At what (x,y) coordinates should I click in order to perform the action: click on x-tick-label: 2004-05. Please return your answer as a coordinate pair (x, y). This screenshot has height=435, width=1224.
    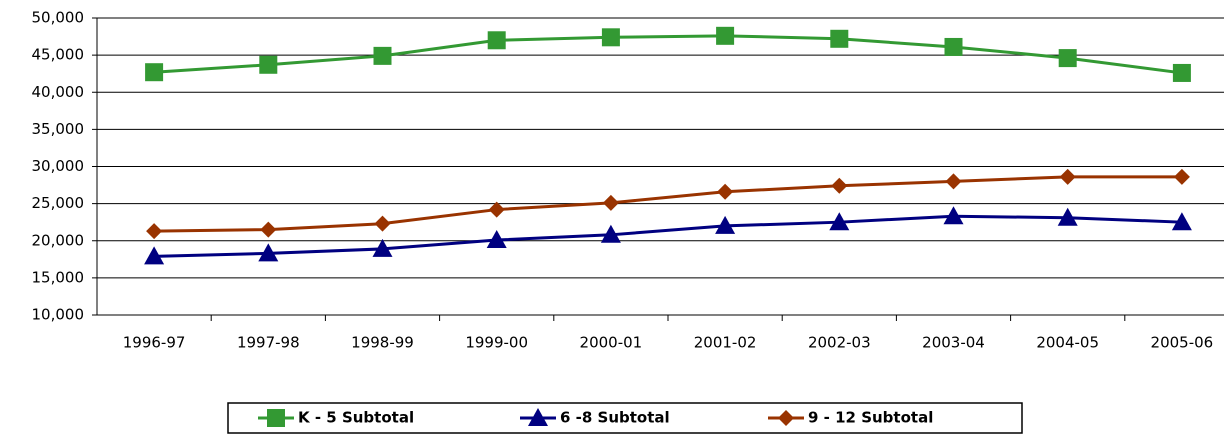
    Looking at the image, I should click on (1067, 343).